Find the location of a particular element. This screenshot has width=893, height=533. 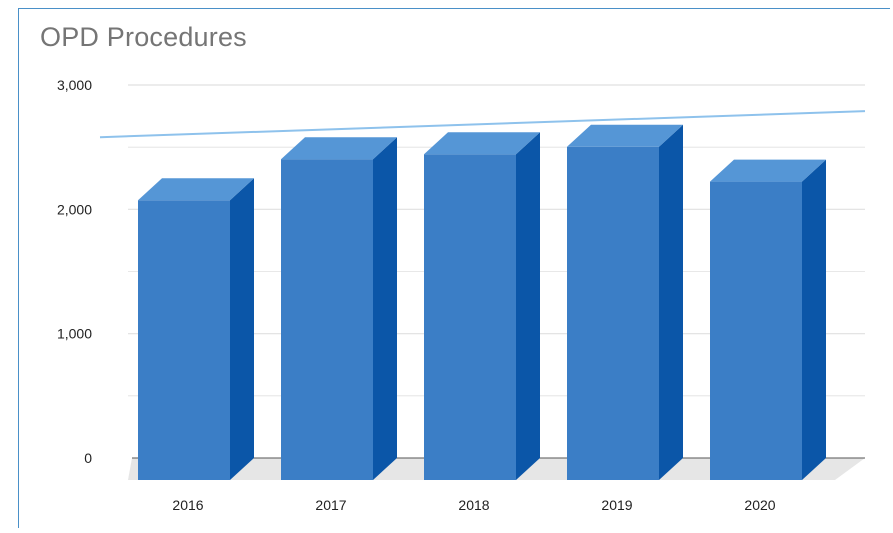

x-axis-ticks: 2016 2017 2018 2019 2020 is located at coordinates (473, 505).